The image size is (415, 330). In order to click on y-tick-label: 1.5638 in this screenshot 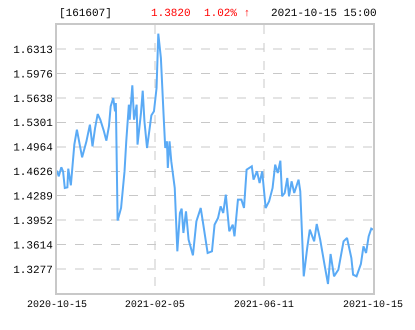, I will do `click(33, 100)`.